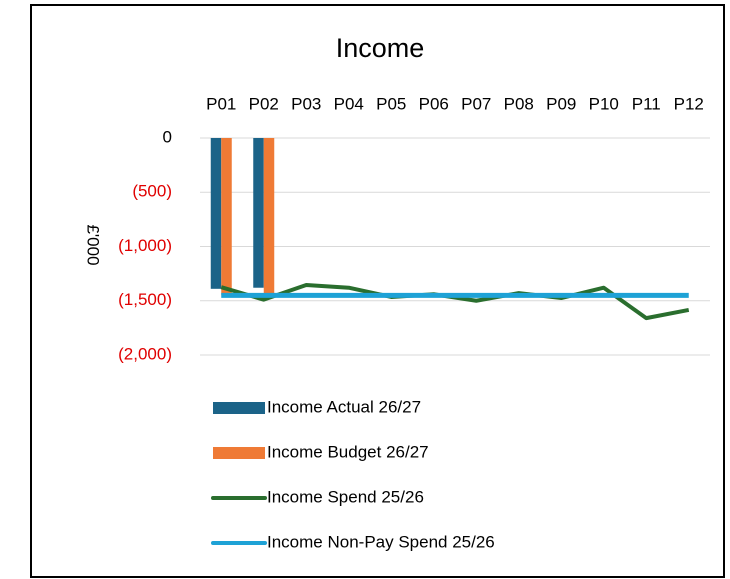 The image size is (730, 579). Describe the element at coordinates (519, 103) in the screenshot. I see `x-tick-label: P08` at that location.